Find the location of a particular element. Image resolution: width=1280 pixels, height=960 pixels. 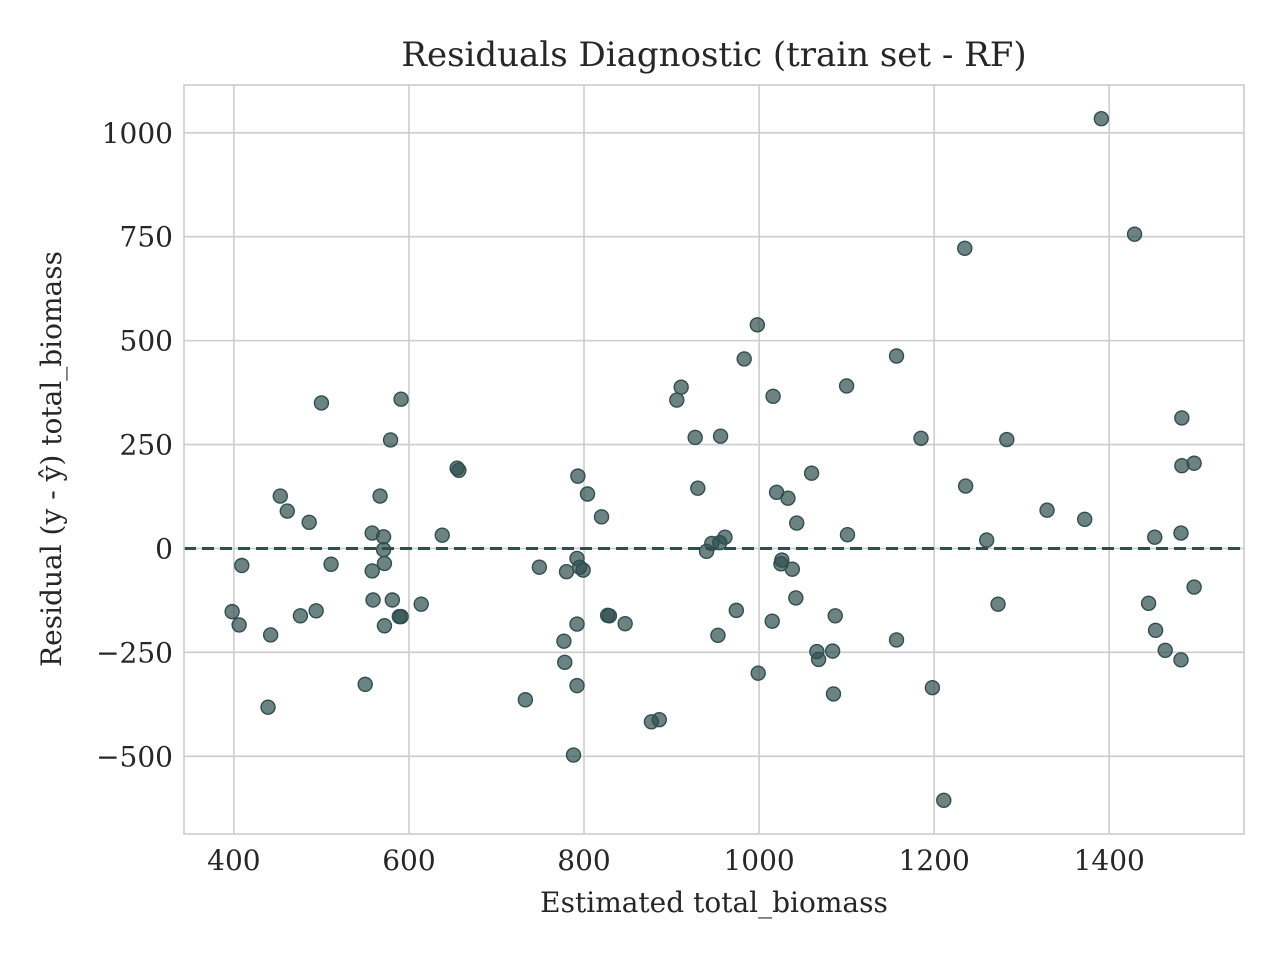

x-tick-labels: 400 600 800 1000 1200 1400 is located at coordinates (676, 860).